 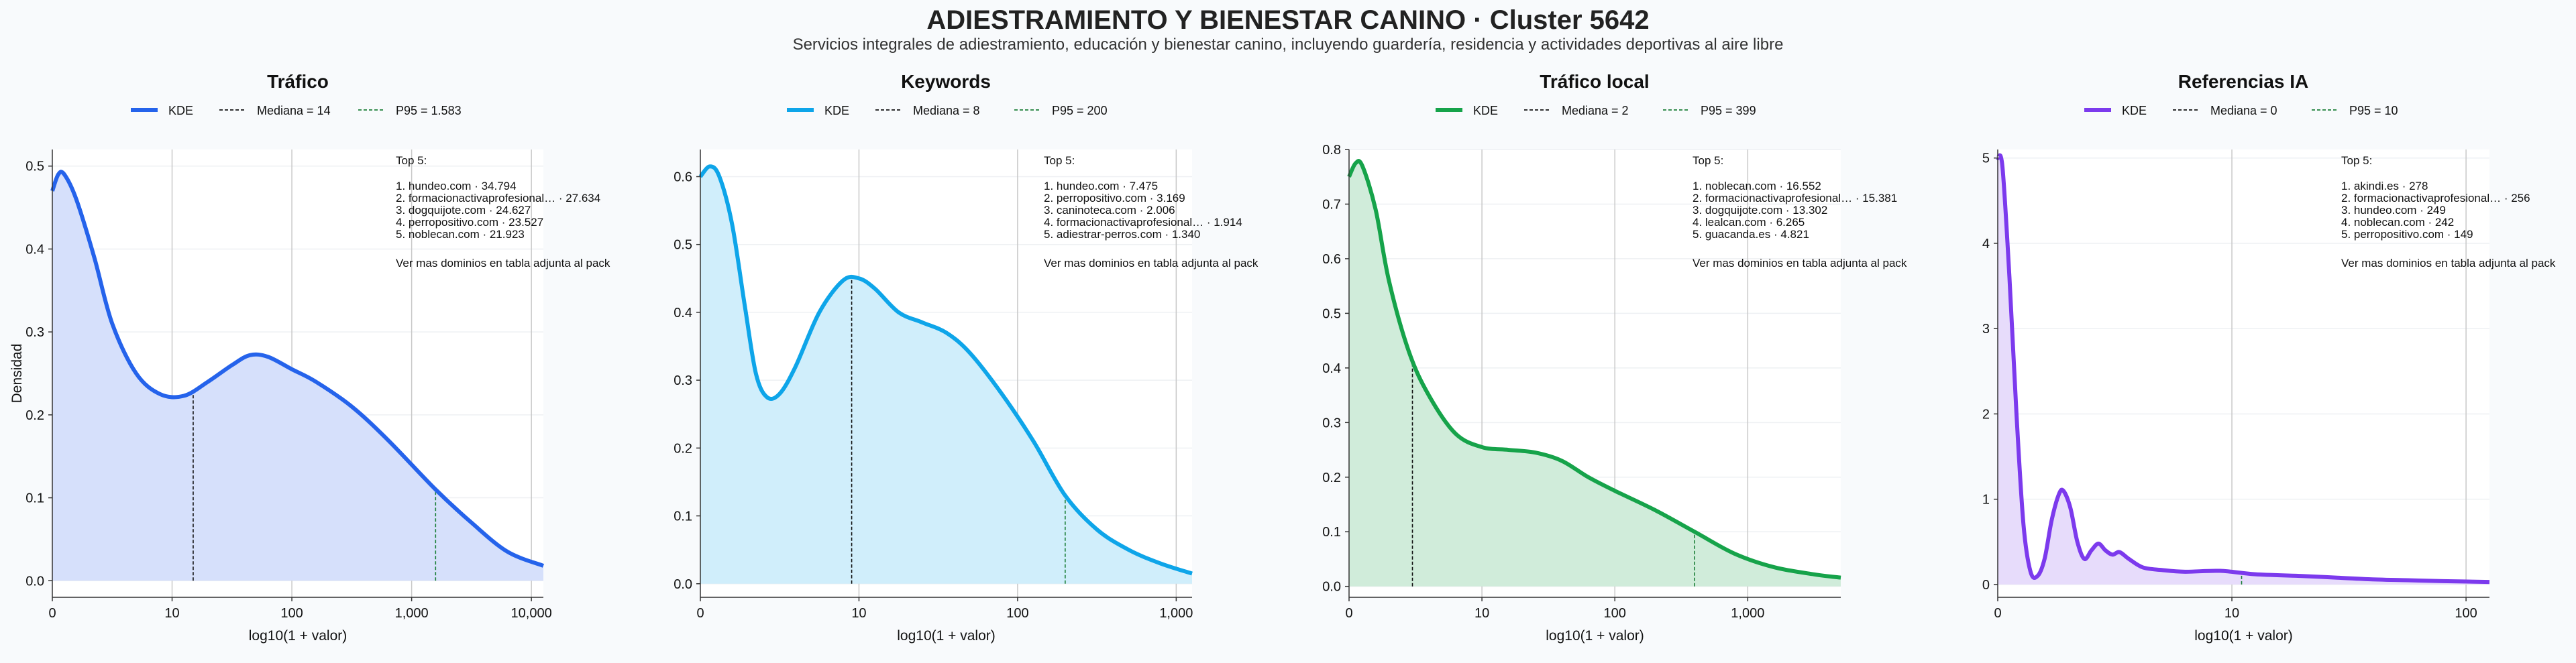 What do you see at coordinates (1143, 222) in the screenshot?
I see `top5-item: 4. formacionactivaprofesional… · 1.914` at bounding box center [1143, 222].